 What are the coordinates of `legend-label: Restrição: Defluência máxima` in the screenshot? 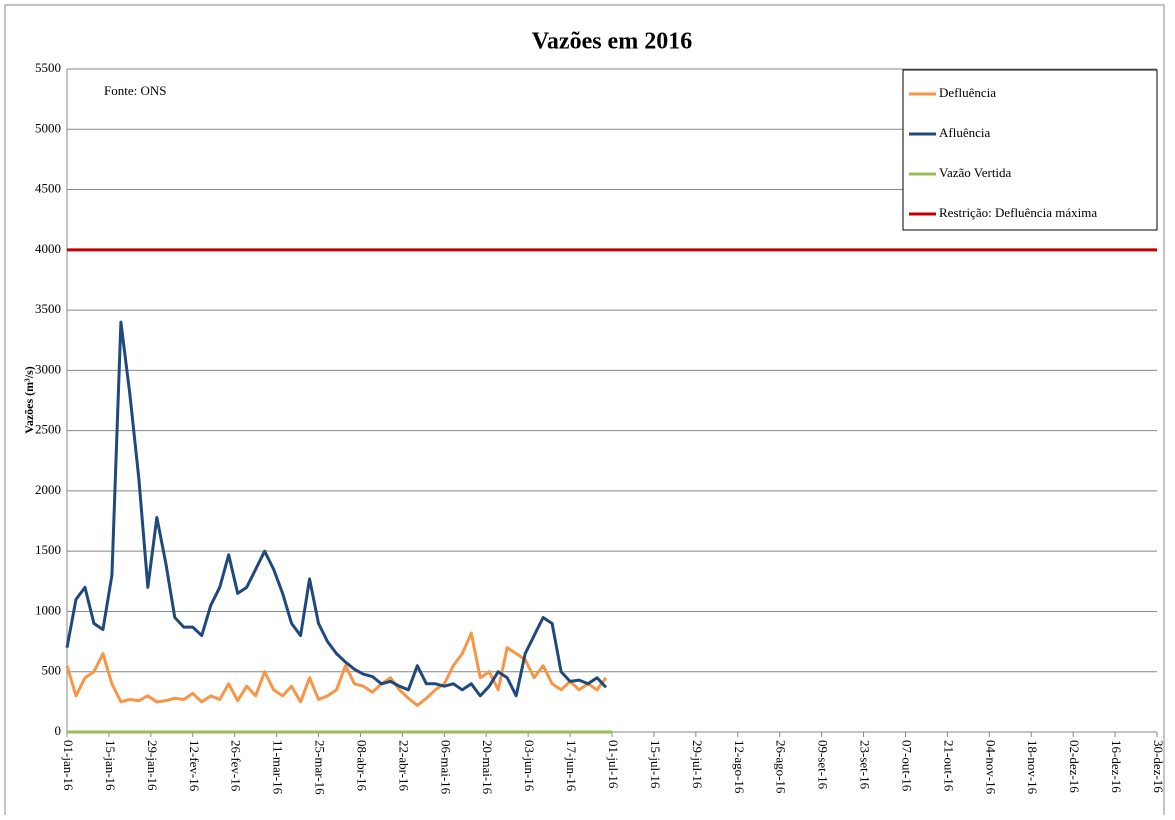 It's located at (1018, 212).